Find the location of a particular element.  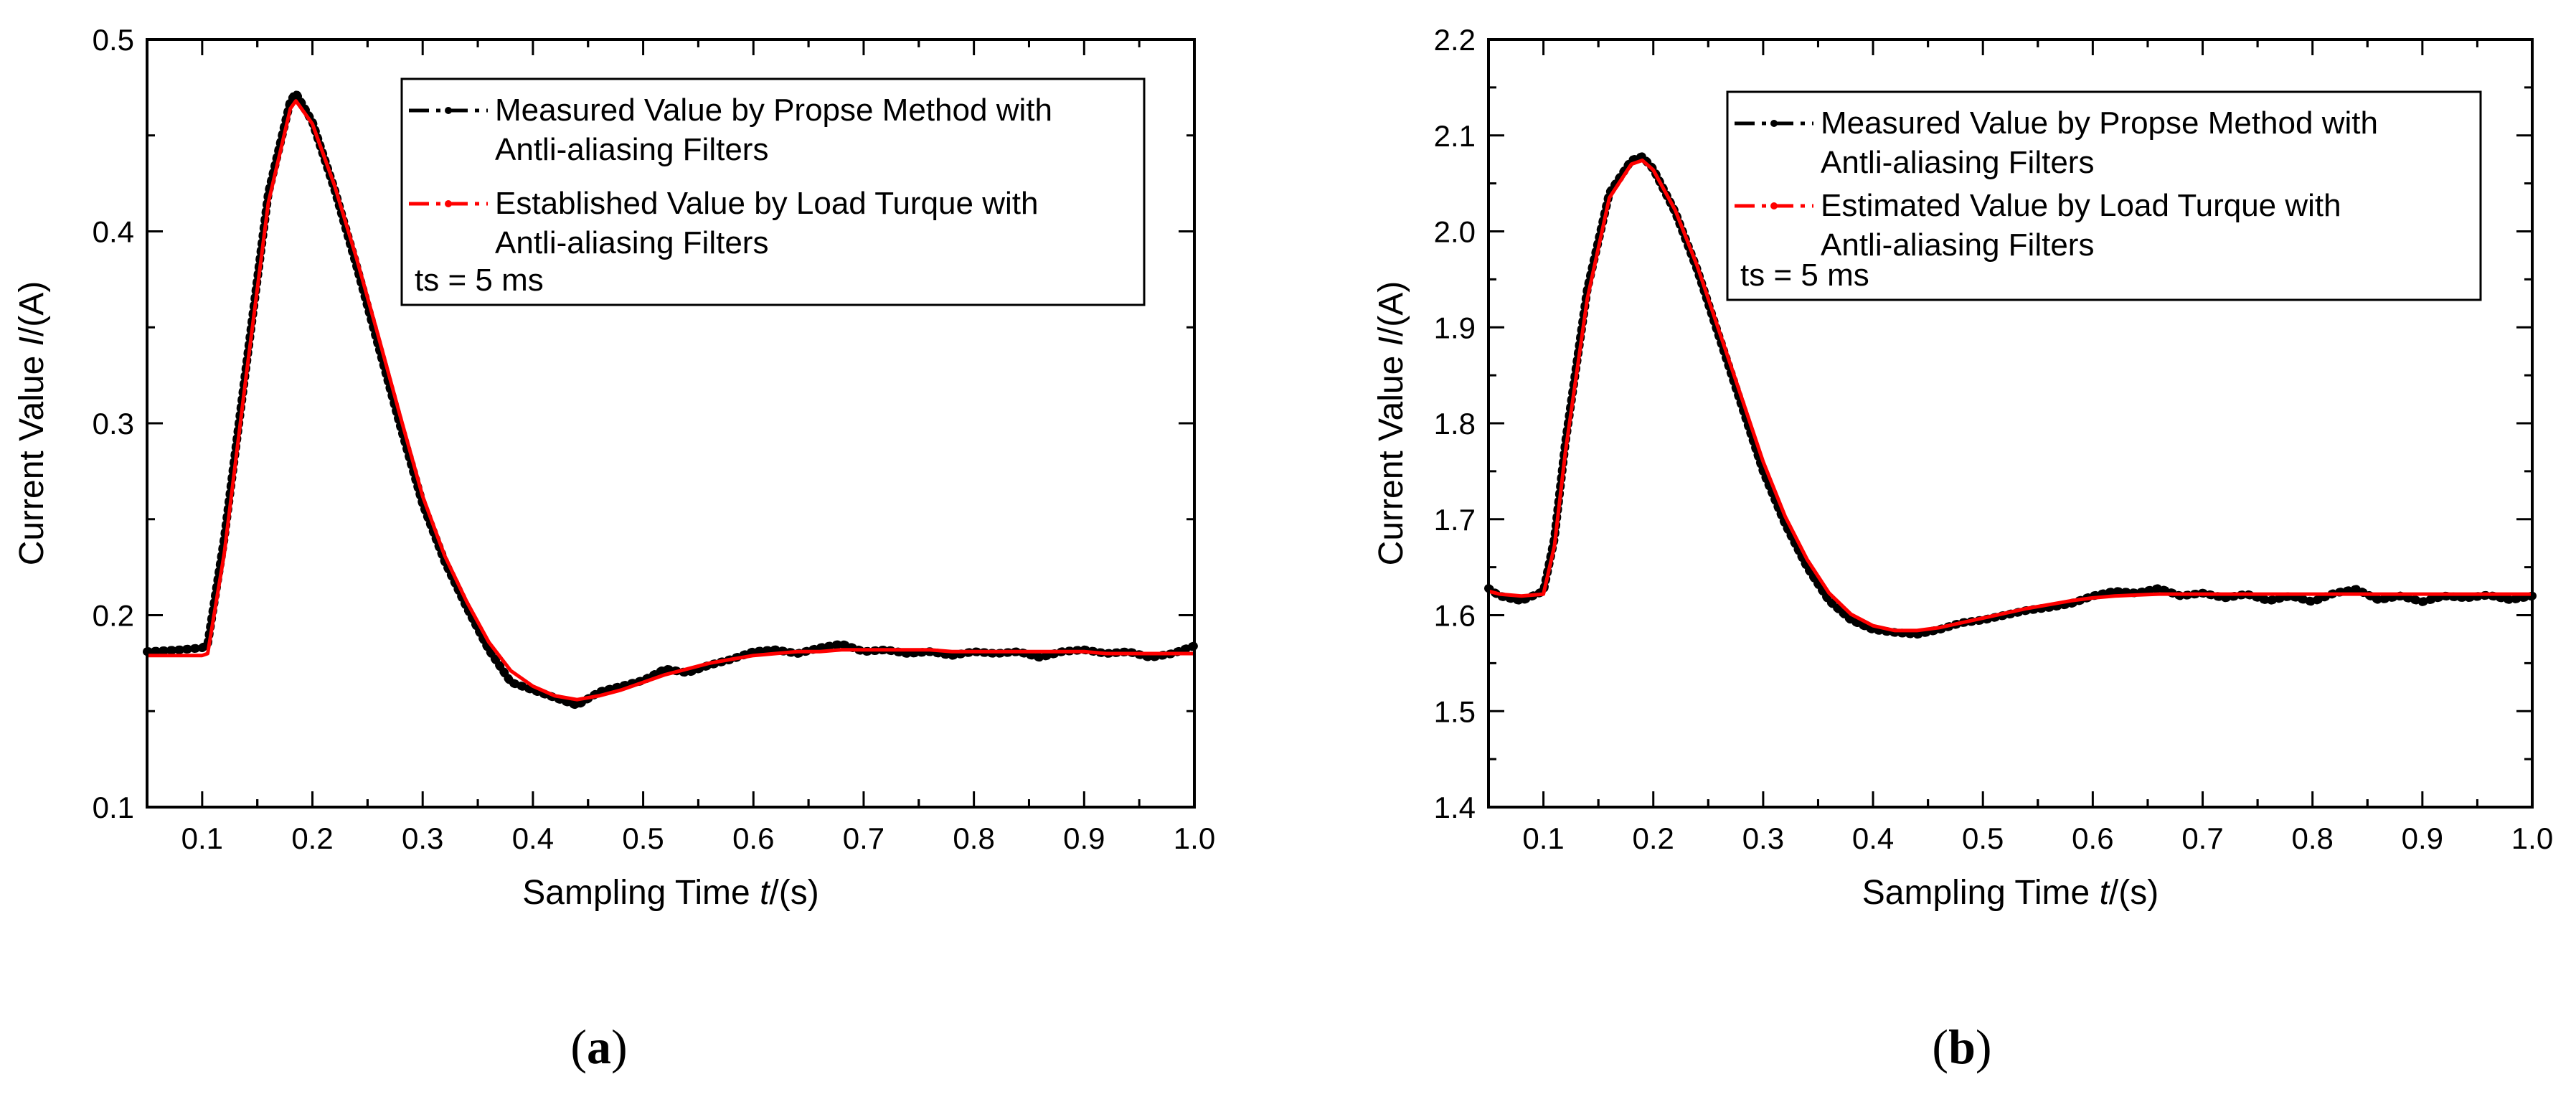

y-tick-label: 2.1 is located at coordinates (1455, 136).